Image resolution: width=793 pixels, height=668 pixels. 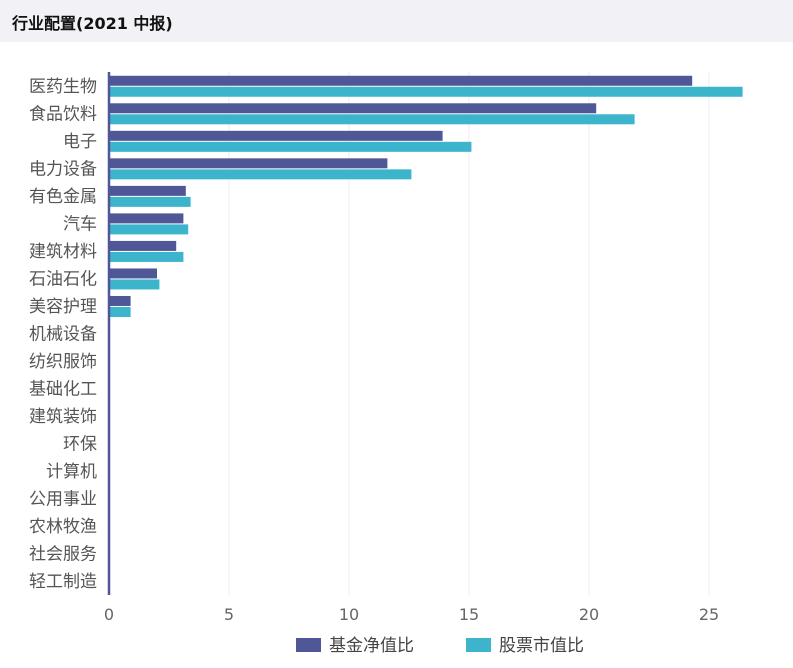 I want to click on x-tick-label: 0, so click(x=109, y=614).